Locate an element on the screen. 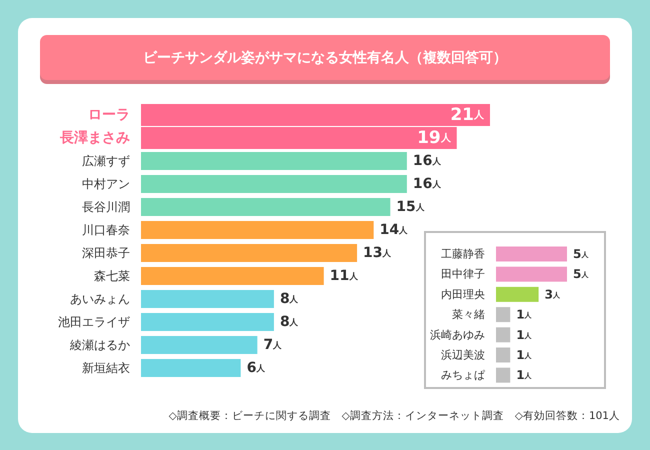 The height and width of the screenshot is (450, 650). y-tick-label: 浜辺美波 is located at coordinates (463, 355).